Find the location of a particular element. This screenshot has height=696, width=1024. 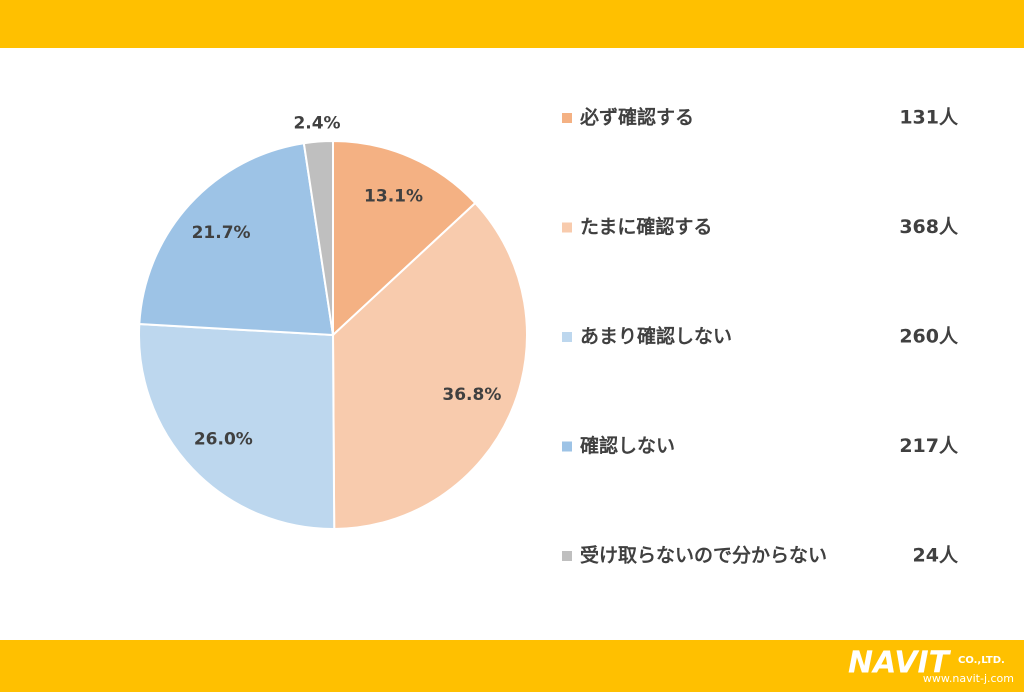

legend-label: たまに確認する is located at coordinates (646, 226).